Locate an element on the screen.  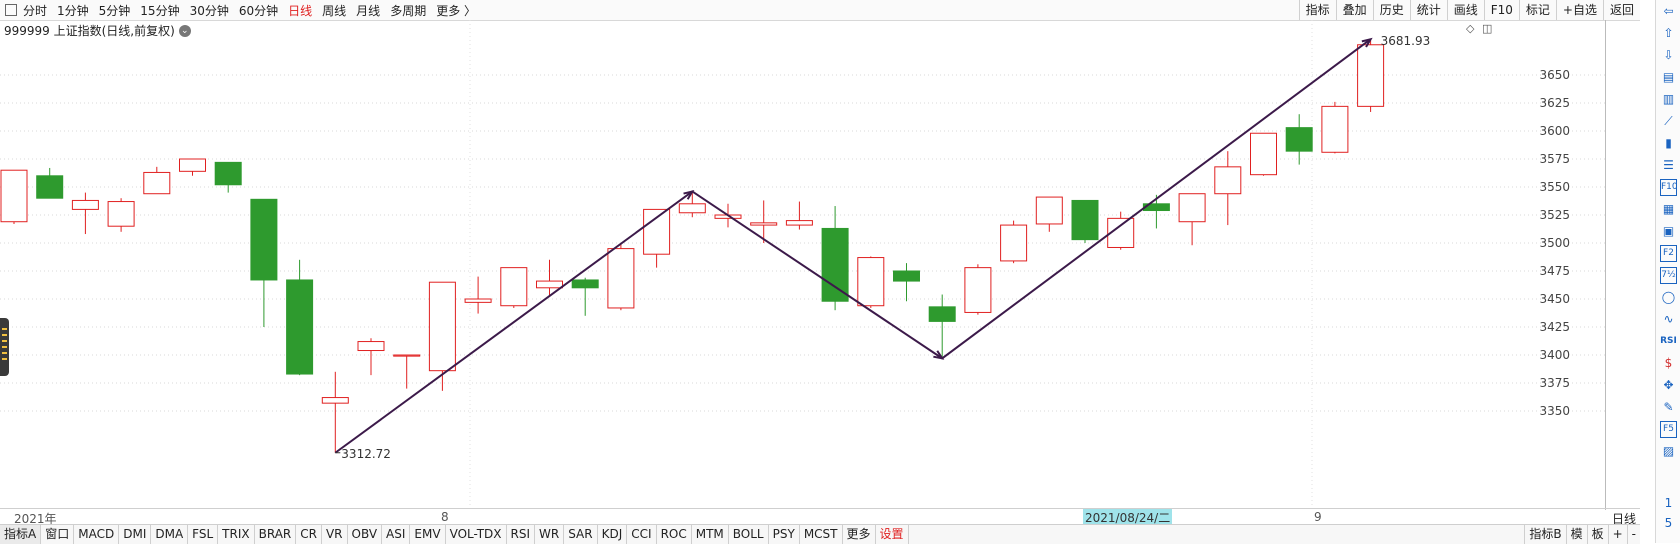
indicator-tab-23: MCST is located at coordinates (821, 534).